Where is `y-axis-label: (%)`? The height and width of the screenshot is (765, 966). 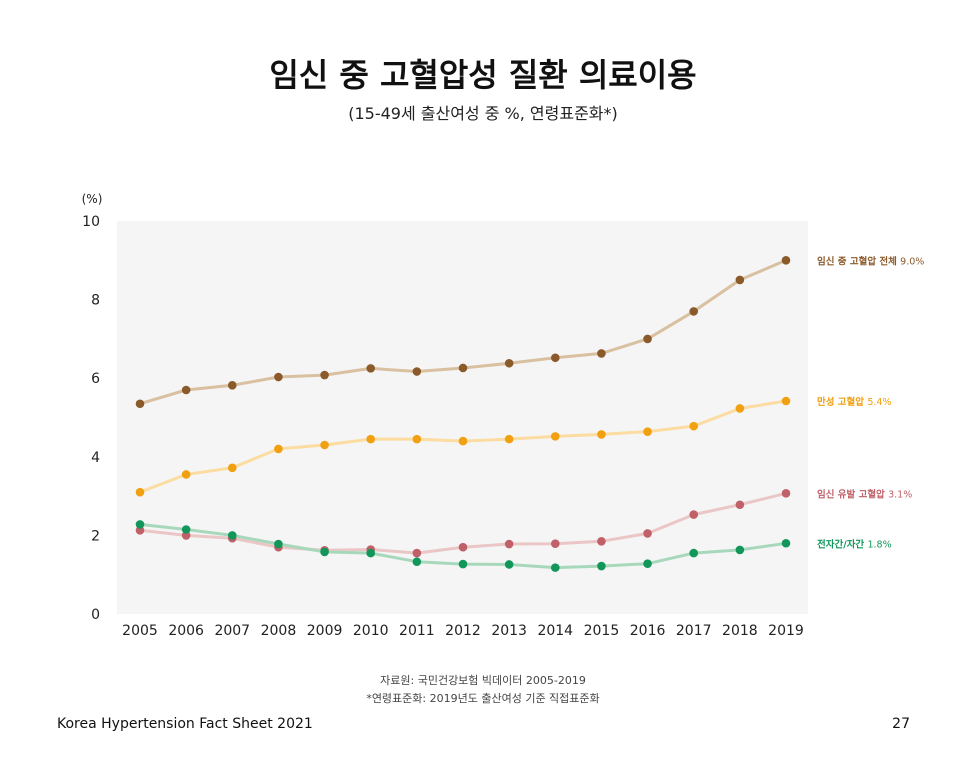
y-axis-label: (%) is located at coordinates (92, 199).